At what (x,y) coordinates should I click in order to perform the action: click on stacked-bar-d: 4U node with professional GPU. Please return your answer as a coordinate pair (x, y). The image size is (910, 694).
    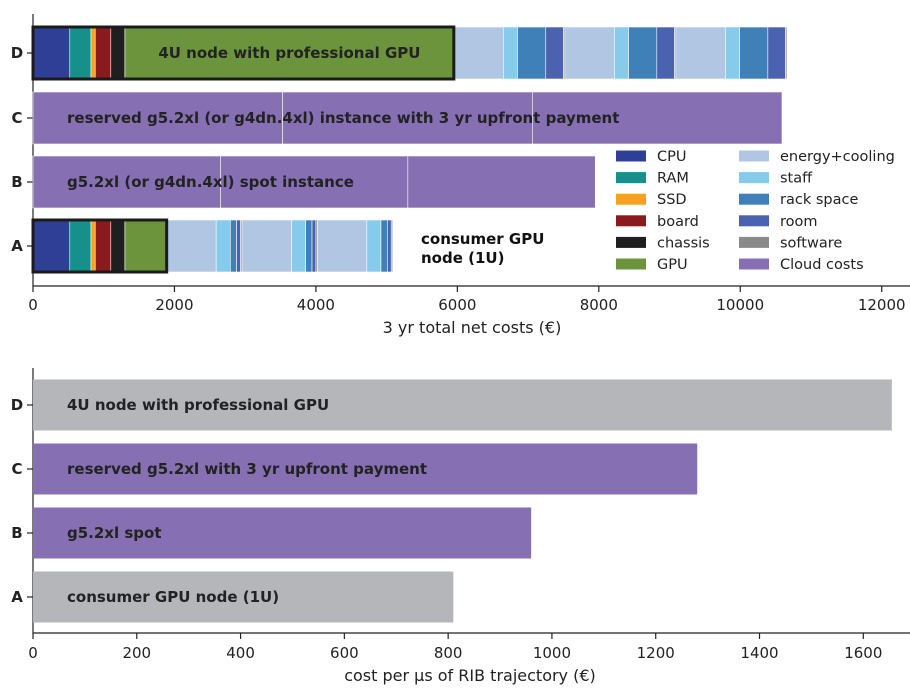
    Looking at the image, I should click on (409, 53).